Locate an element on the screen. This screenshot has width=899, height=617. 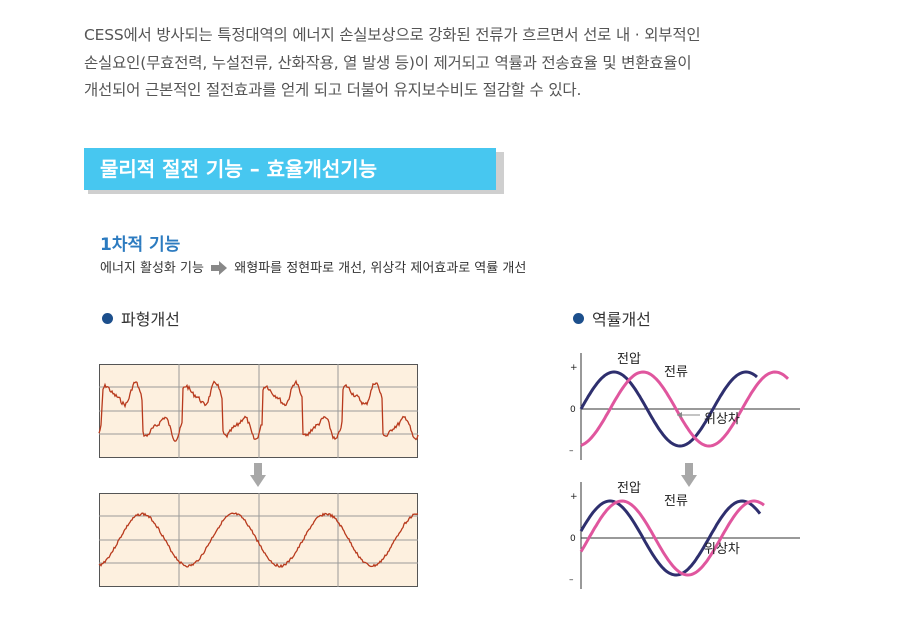
desc-before: 에너지 활성화 기능 is located at coordinates (152, 268).